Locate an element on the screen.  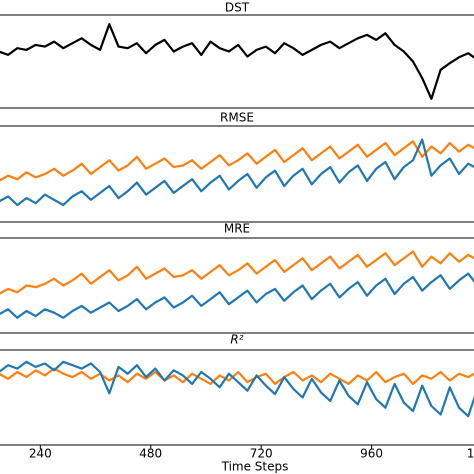
x-tick-label: 240 is located at coordinates (40, 454).